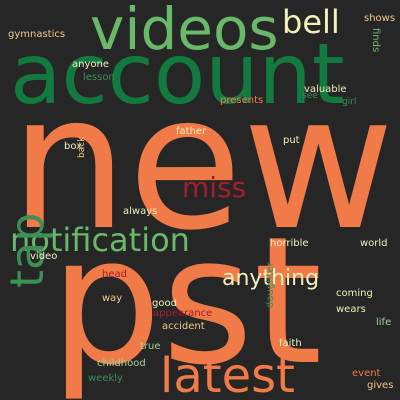  Describe the element at coordinates (375, 40) in the screenshot. I see `word-finds: finds` at that location.